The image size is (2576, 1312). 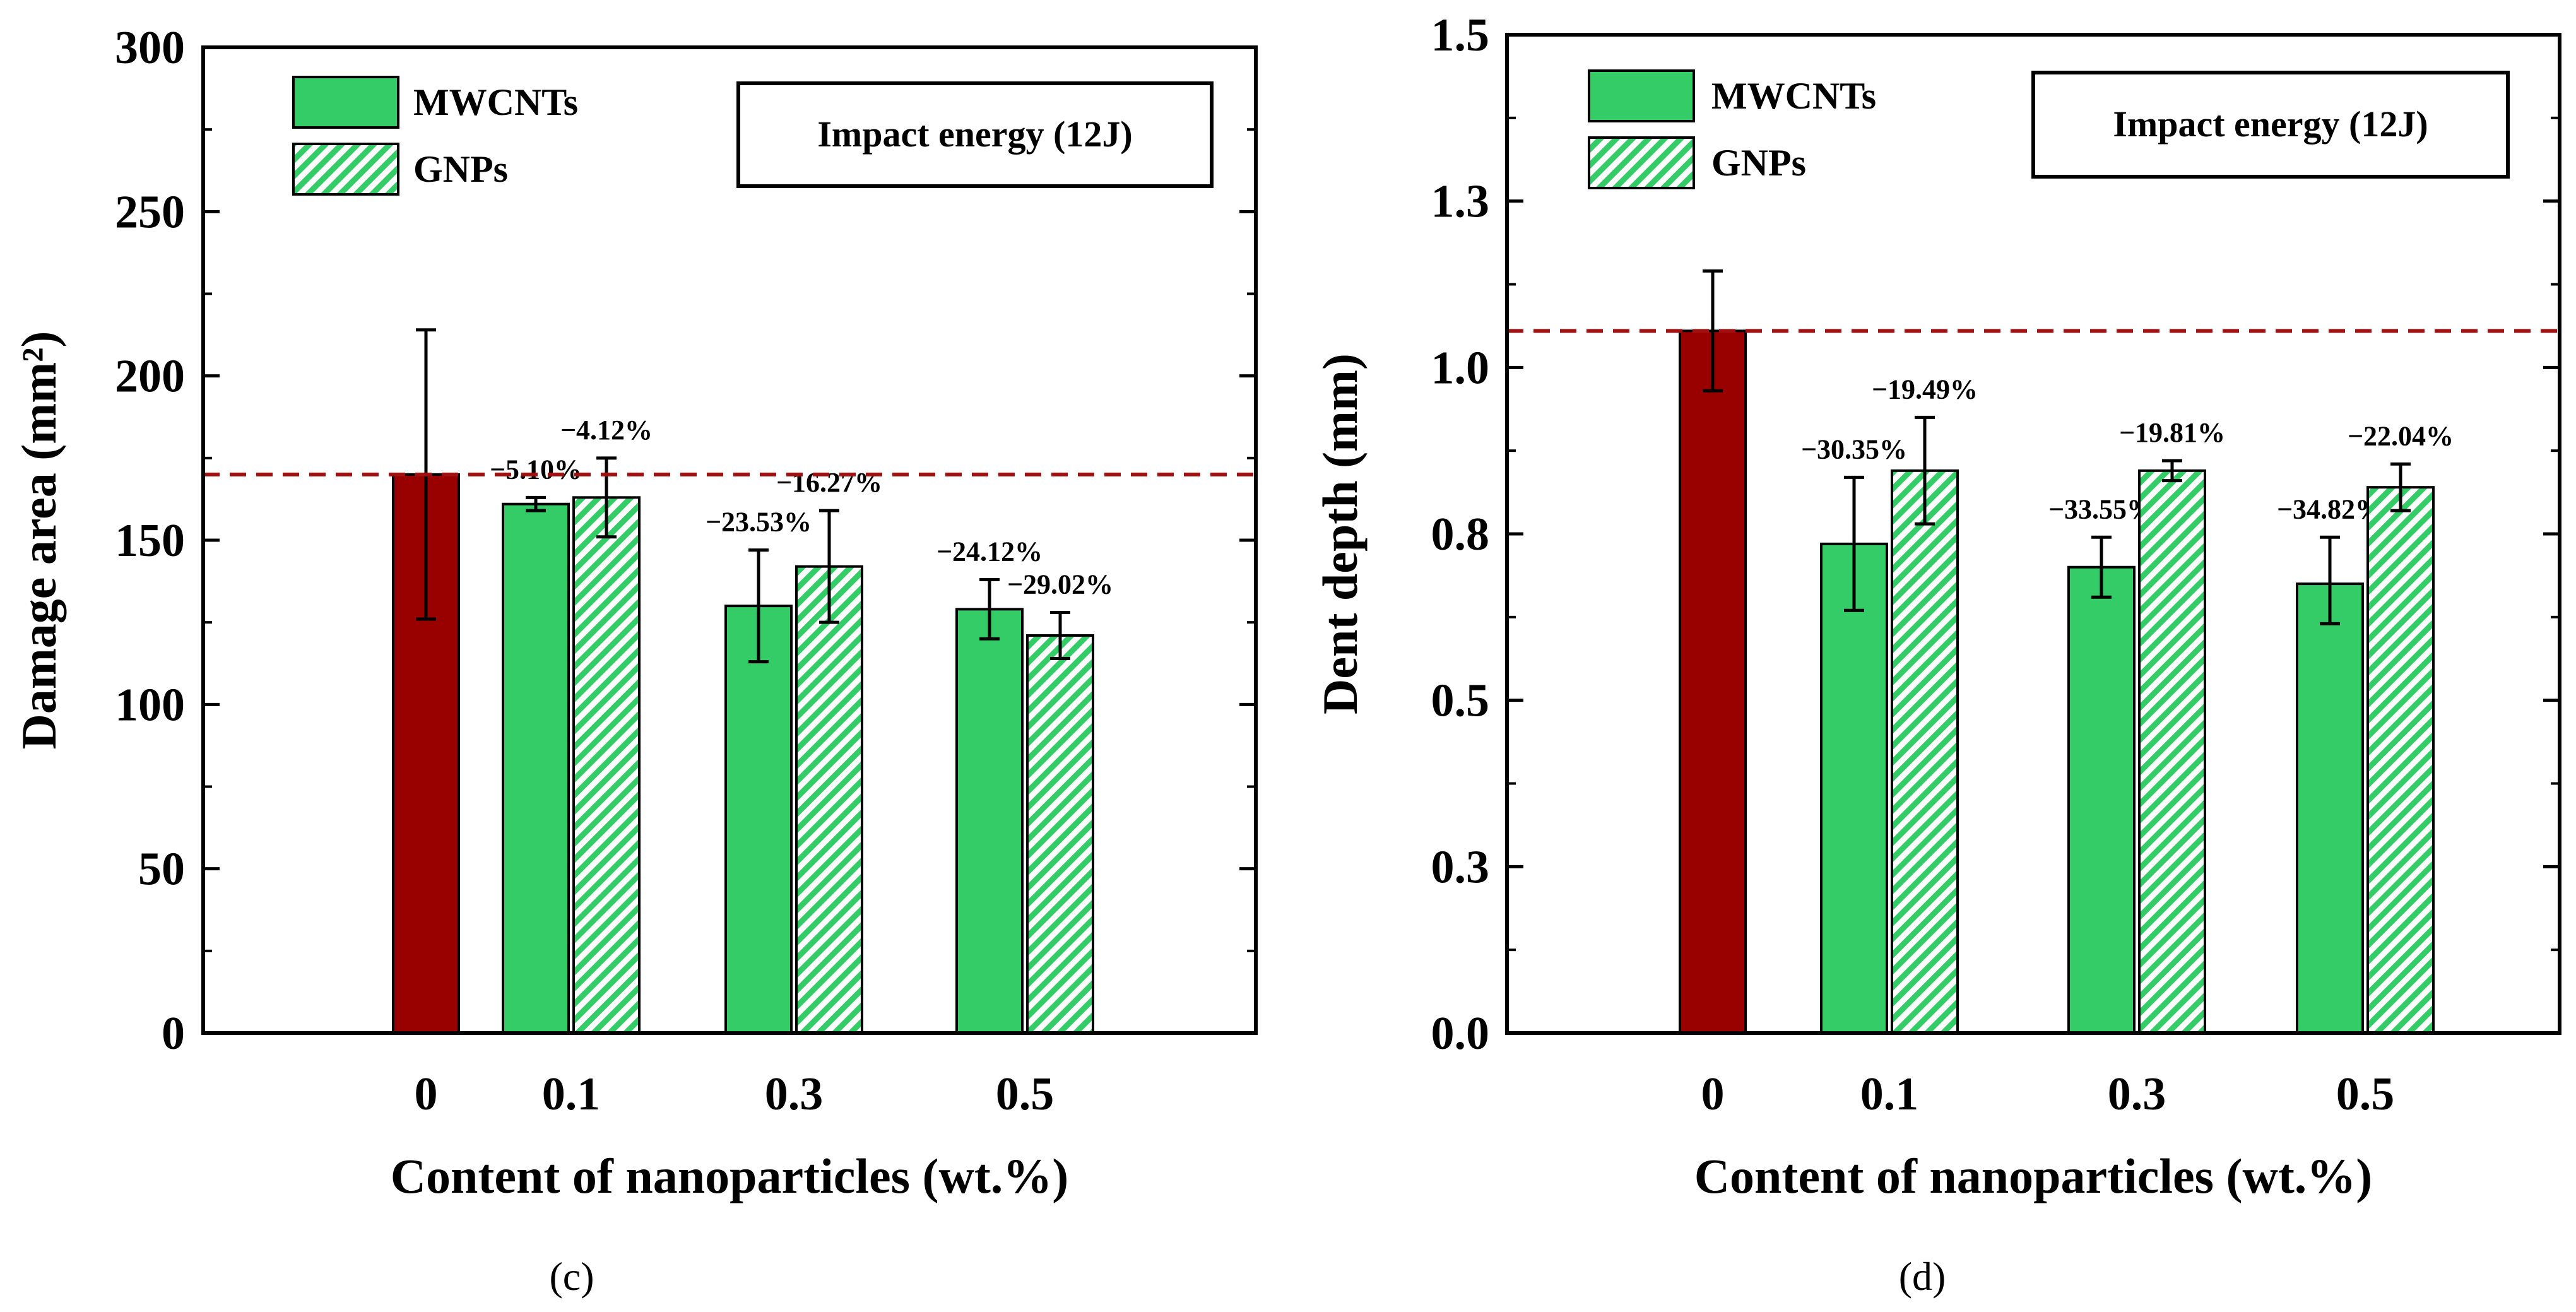 I want to click on data-label-gnps: −16.27%, so click(x=829, y=483).